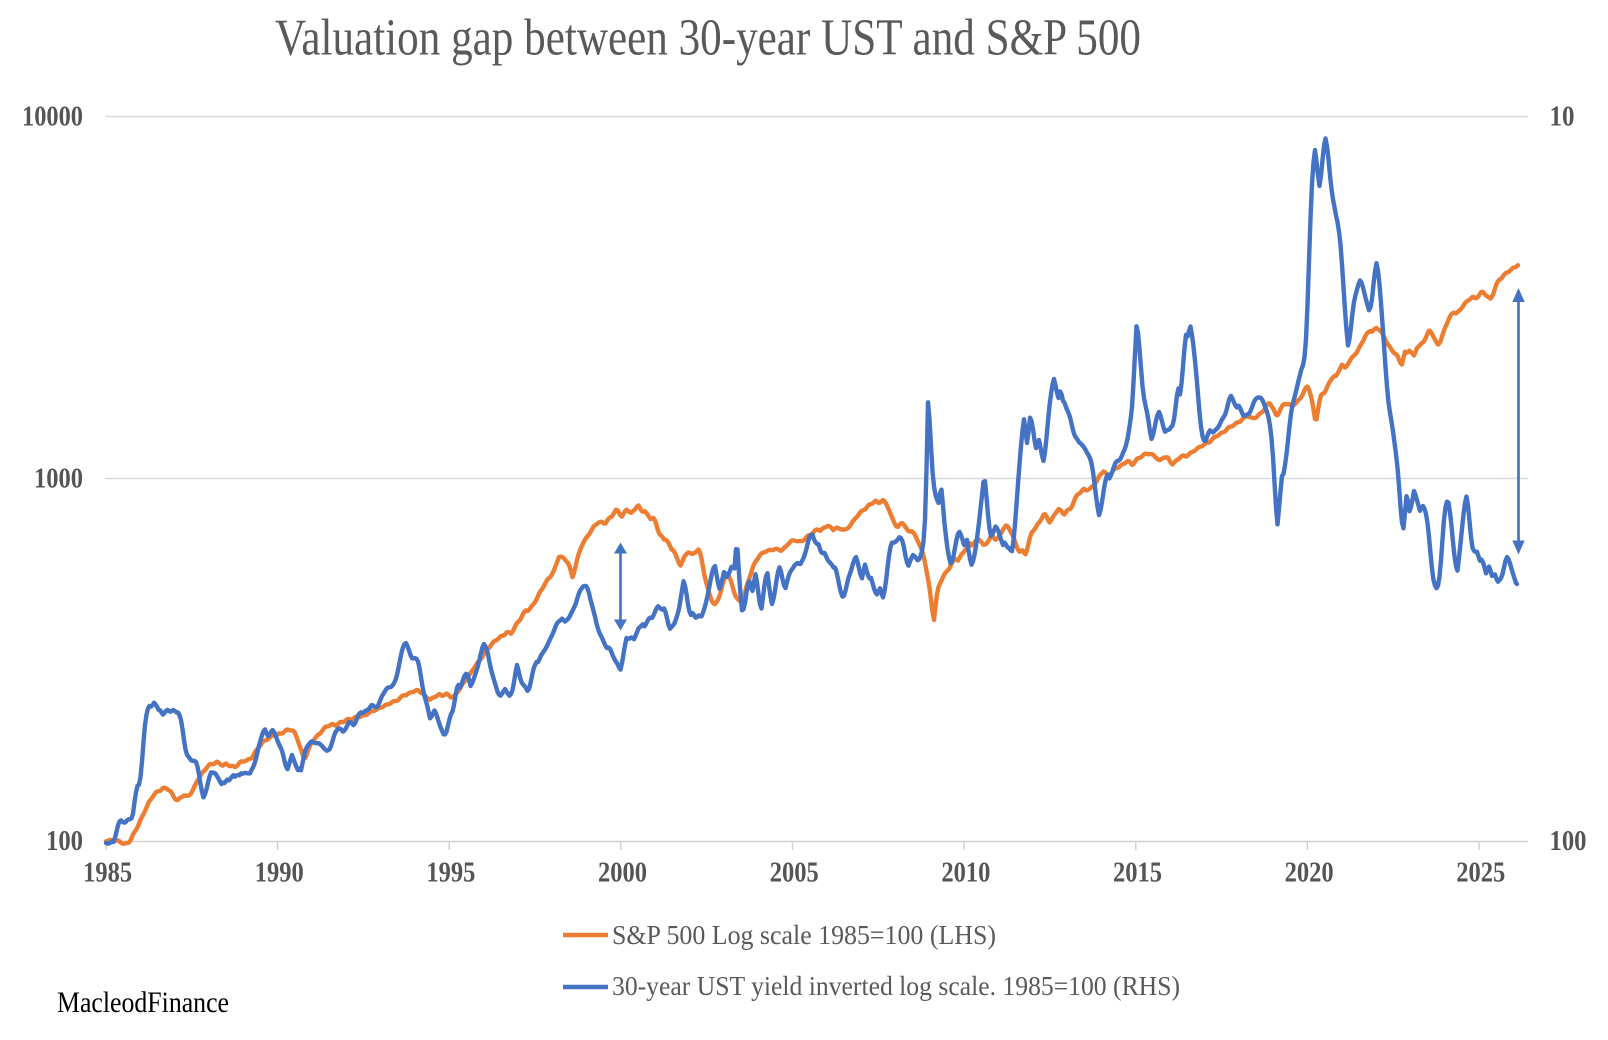 Image resolution: width=1608 pixels, height=1040 pixels. I want to click on svg-text: 10, so click(1562, 117).